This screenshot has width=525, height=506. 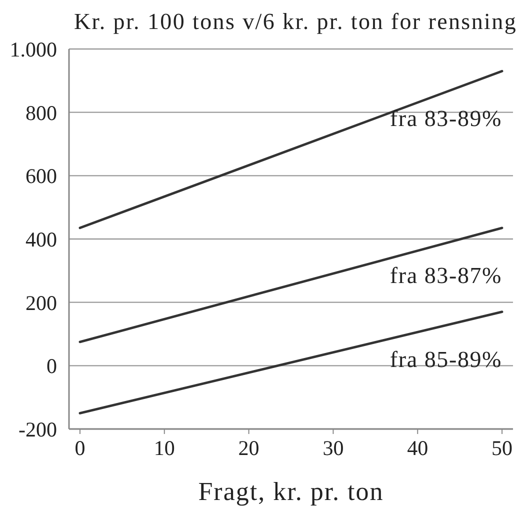 What do you see at coordinates (41, 302) in the screenshot?
I see `y-tick-label: 200` at bounding box center [41, 302].